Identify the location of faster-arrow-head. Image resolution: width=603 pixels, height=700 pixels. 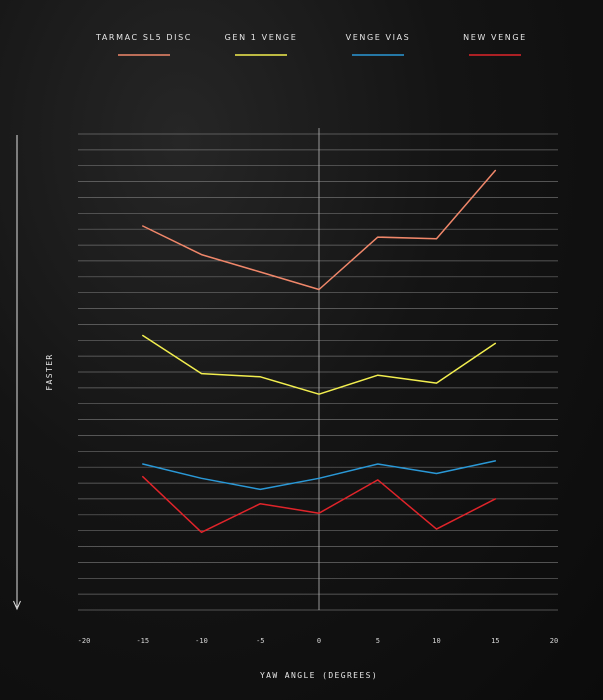
(17, 605).